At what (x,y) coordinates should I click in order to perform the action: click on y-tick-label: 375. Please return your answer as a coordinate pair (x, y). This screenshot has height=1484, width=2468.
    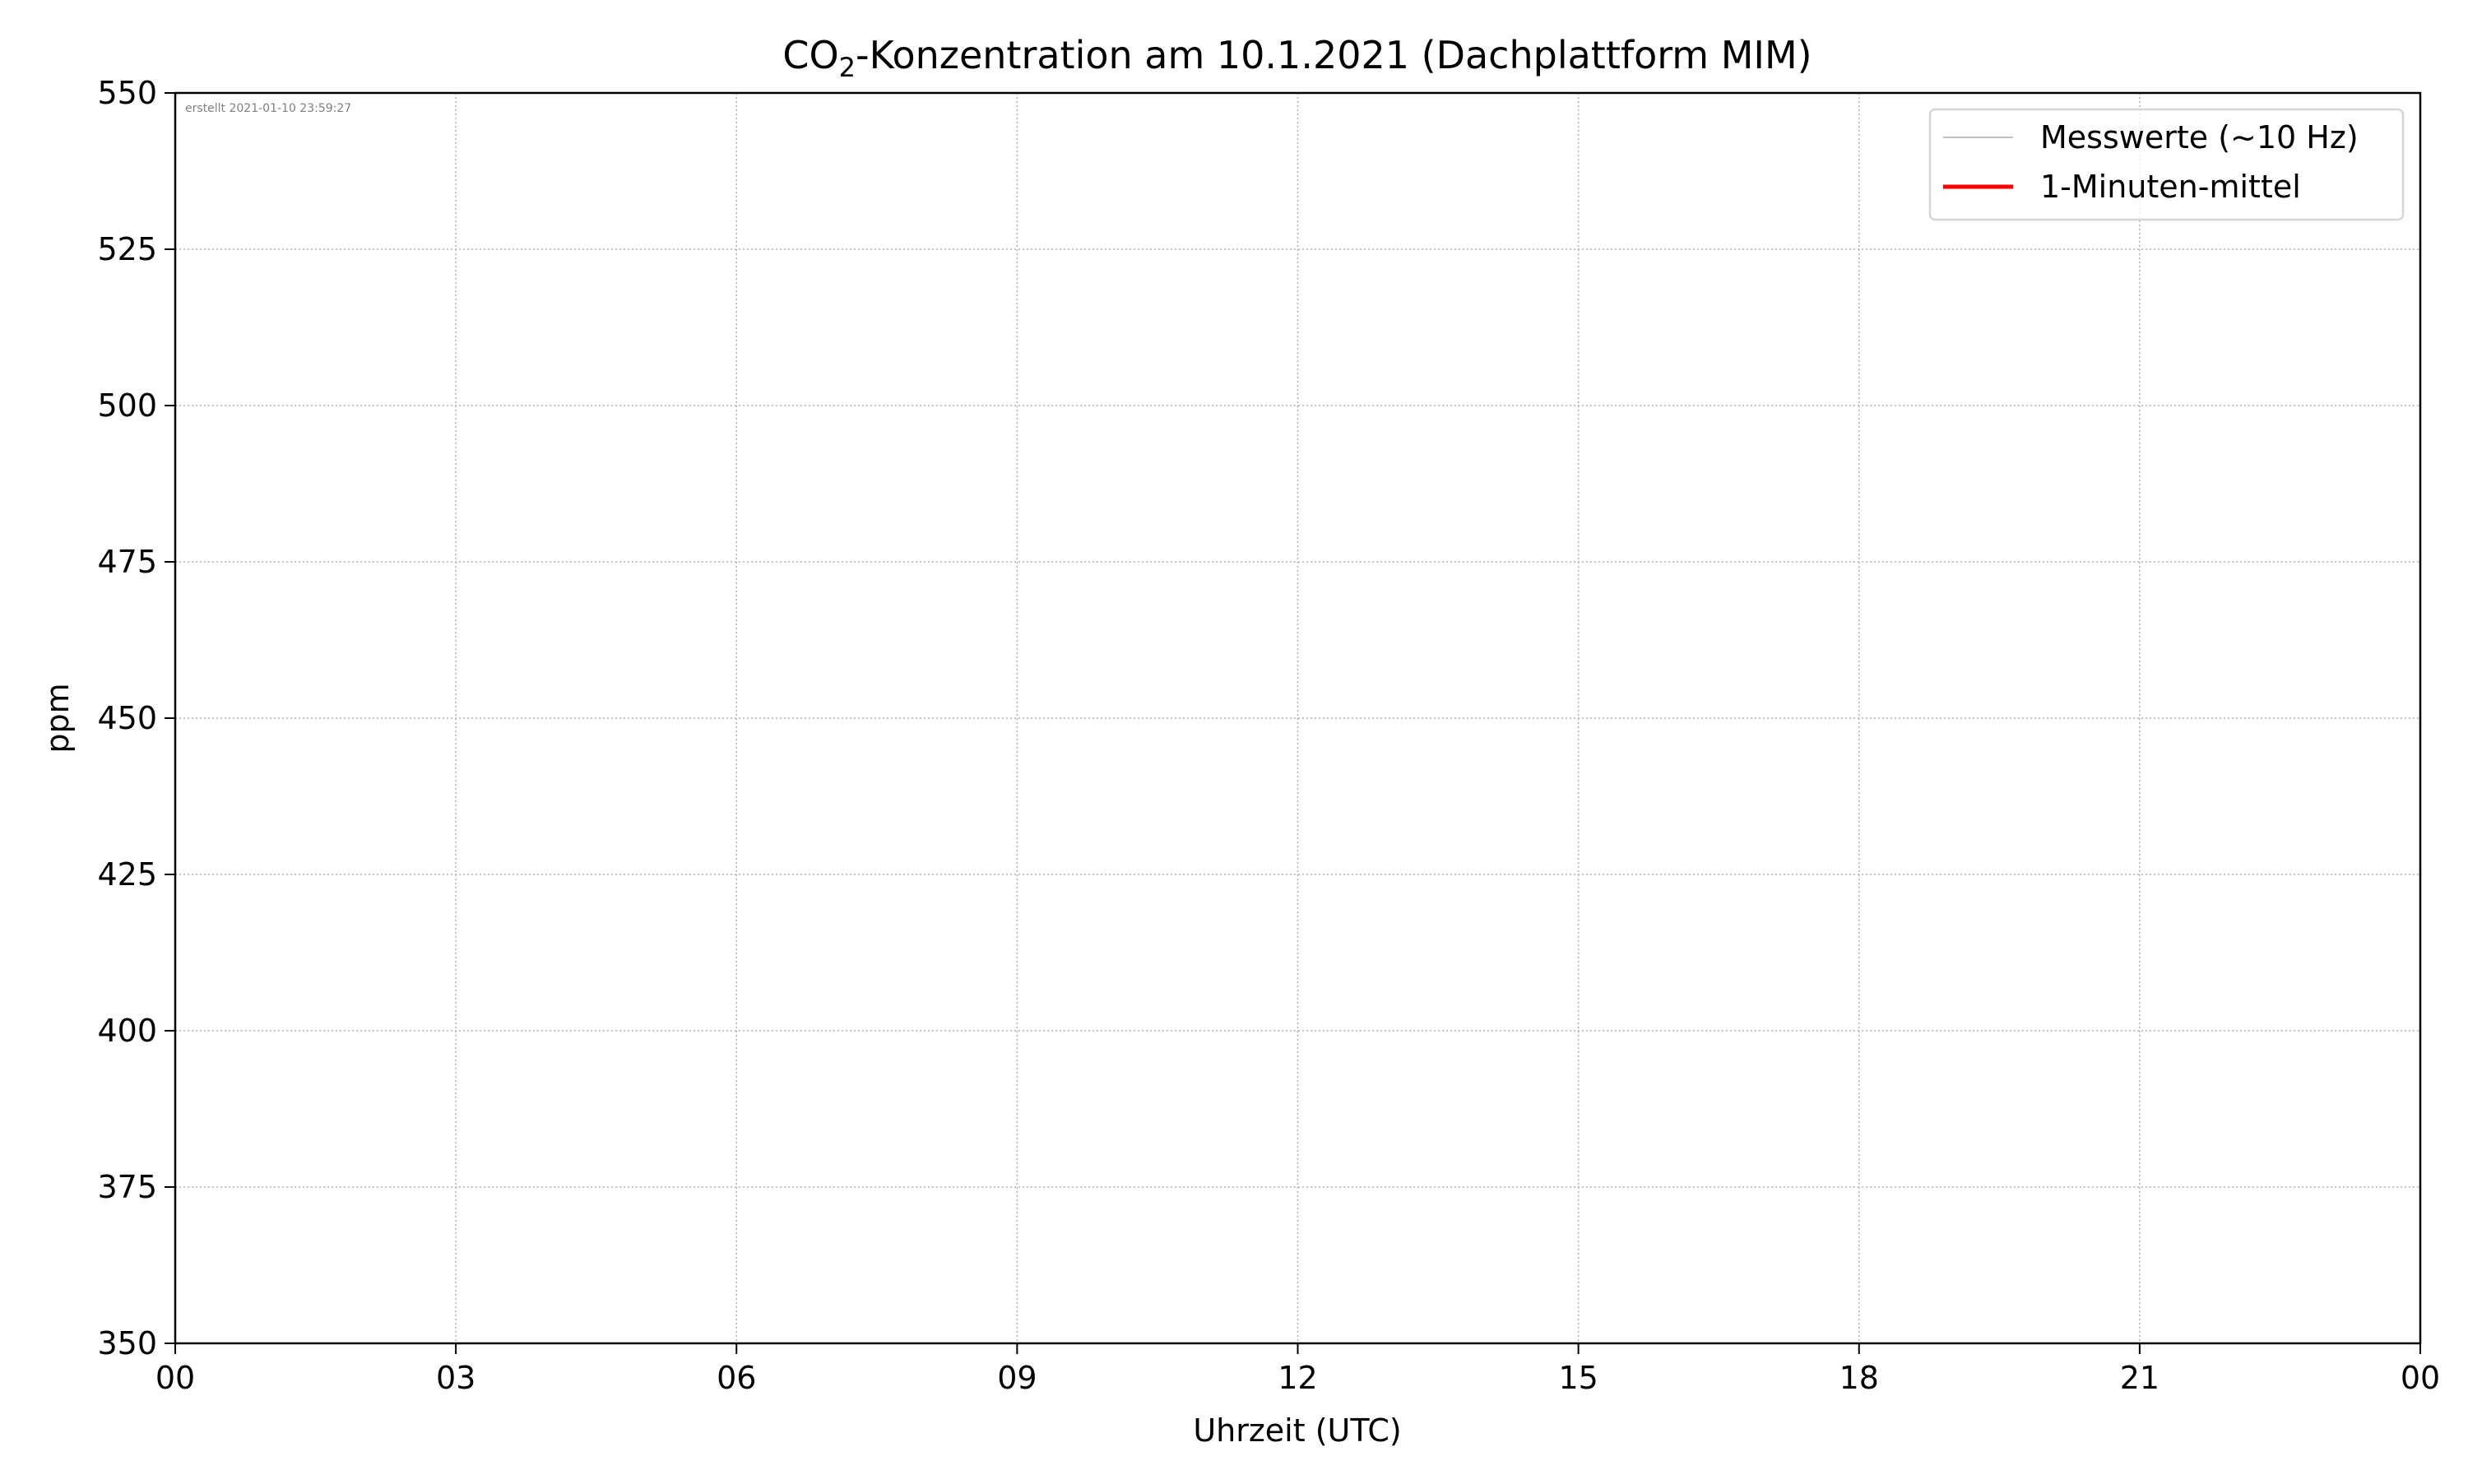
    Looking at the image, I should click on (127, 1187).